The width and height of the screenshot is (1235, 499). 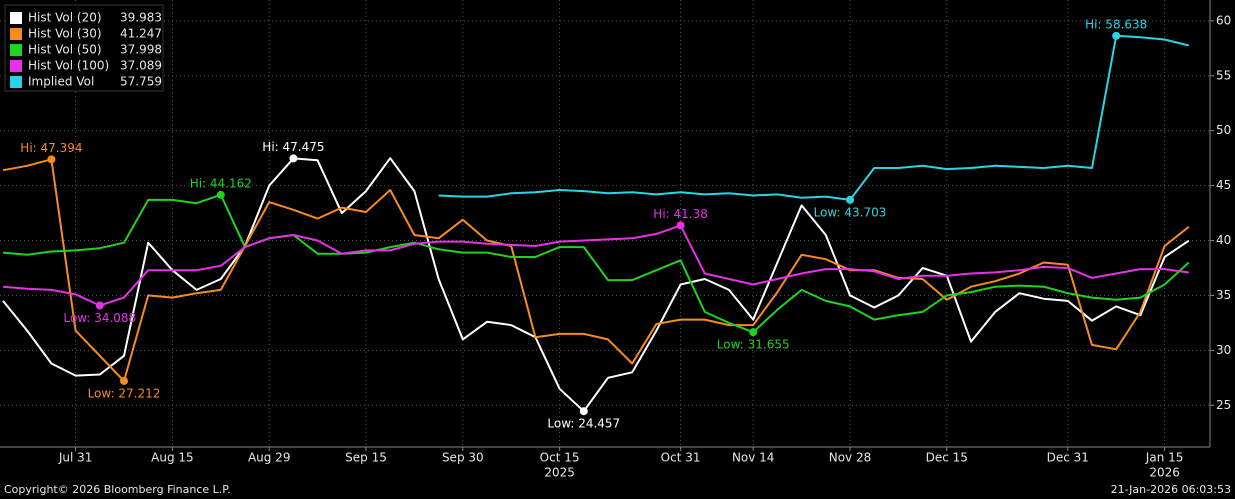 What do you see at coordinates (269, 458) in the screenshot?
I see `x-tick-label: Aug 29` at bounding box center [269, 458].